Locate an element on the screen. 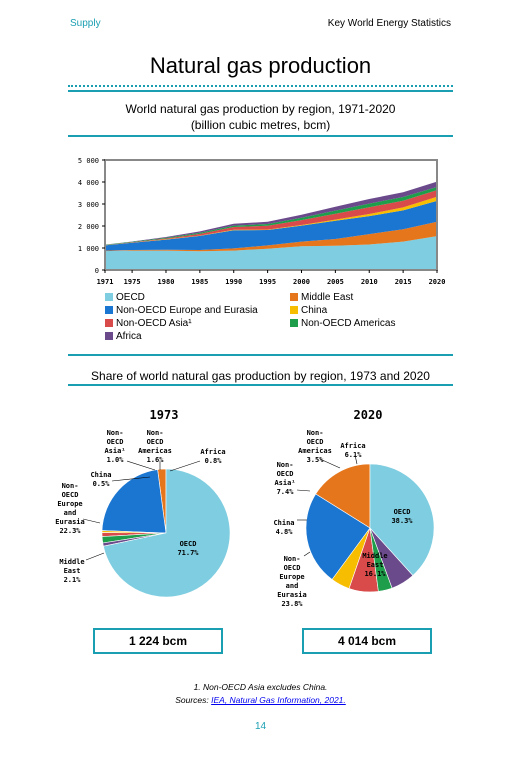 Image resolution: width=521 pixels, height=758 pixels. pie-1973-label-amer: Non-OECD Americas 1.6% is located at coordinates (155, 446).